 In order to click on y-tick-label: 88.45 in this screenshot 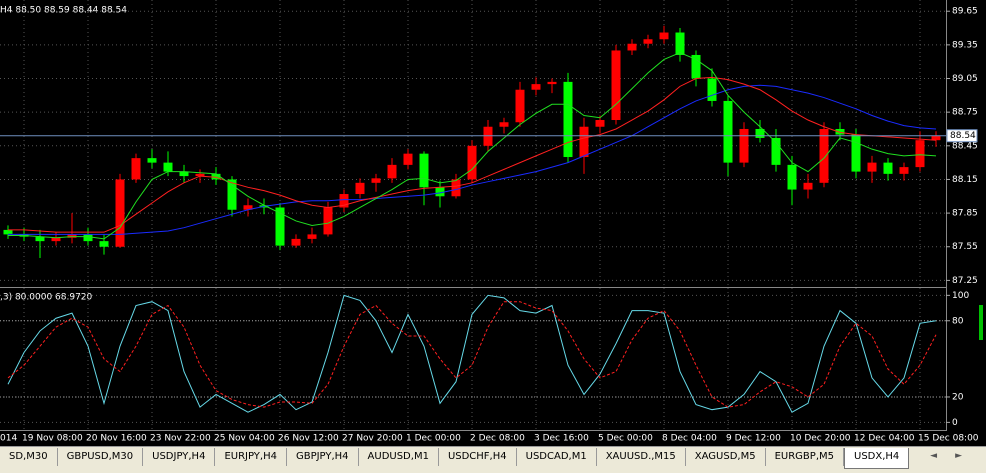, I will do `click(965, 146)`.